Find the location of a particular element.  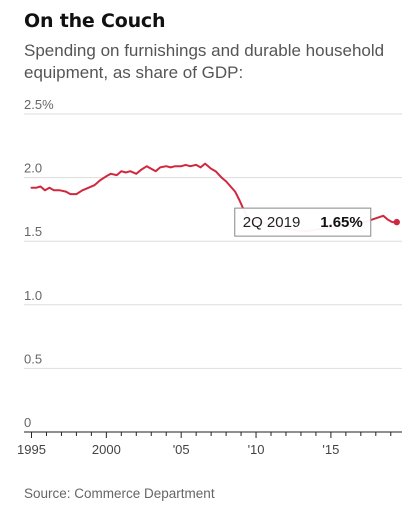

x-axis: 1995 2000 '05 '10 '15 is located at coordinates (209, 444).